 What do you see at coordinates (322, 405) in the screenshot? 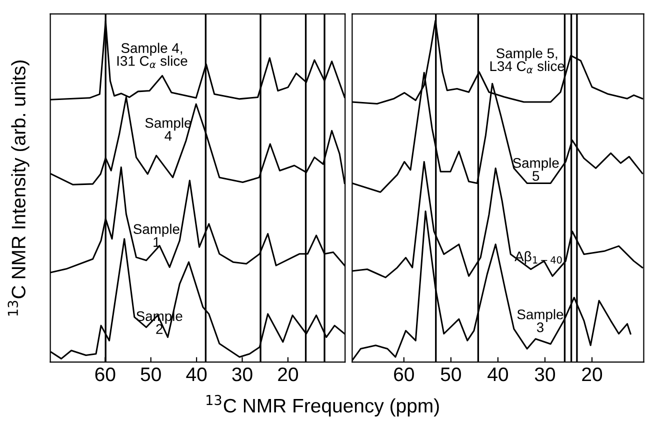
I see `x-axis-title: $^{13}$C NMR Frequency (ppm)` at bounding box center [322, 405].